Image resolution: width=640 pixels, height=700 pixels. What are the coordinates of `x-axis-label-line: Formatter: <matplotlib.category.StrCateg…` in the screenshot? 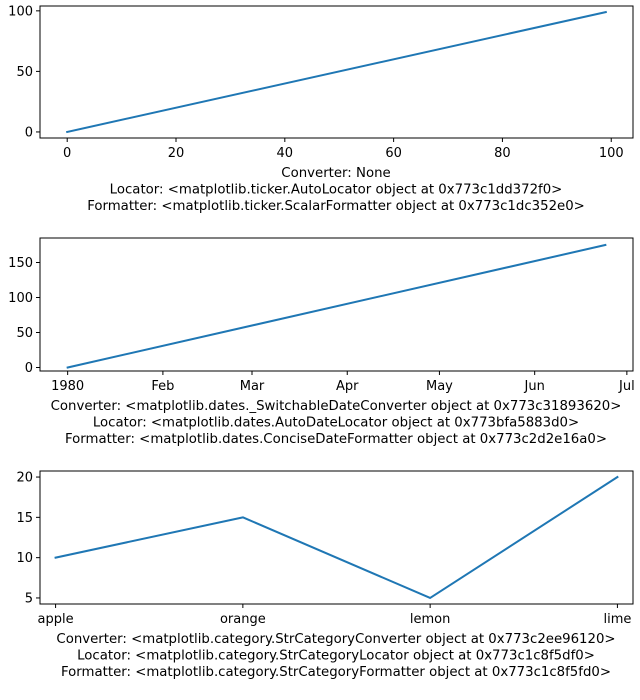 It's located at (336, 672).